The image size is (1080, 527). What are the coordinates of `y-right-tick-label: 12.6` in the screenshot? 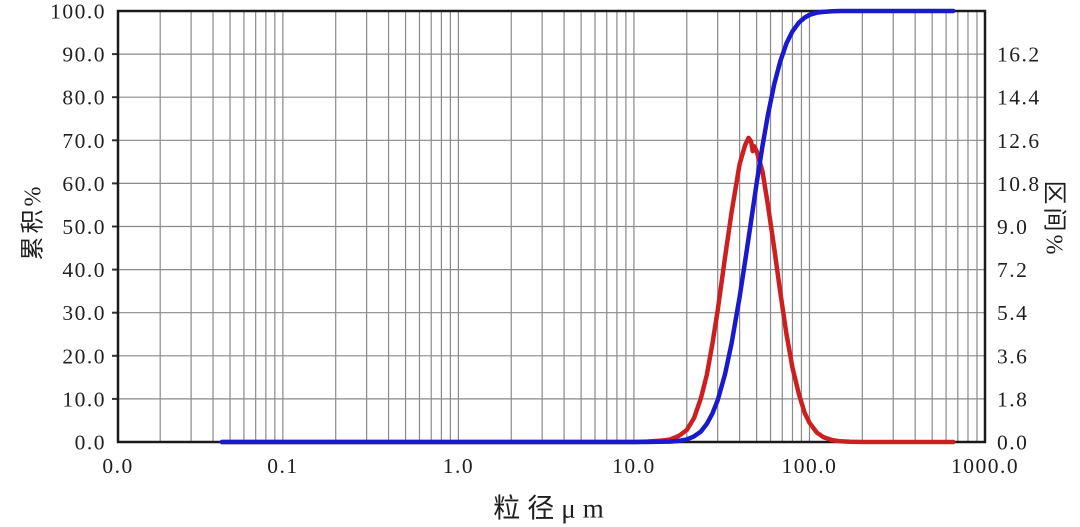 It's located at (1019, 141).